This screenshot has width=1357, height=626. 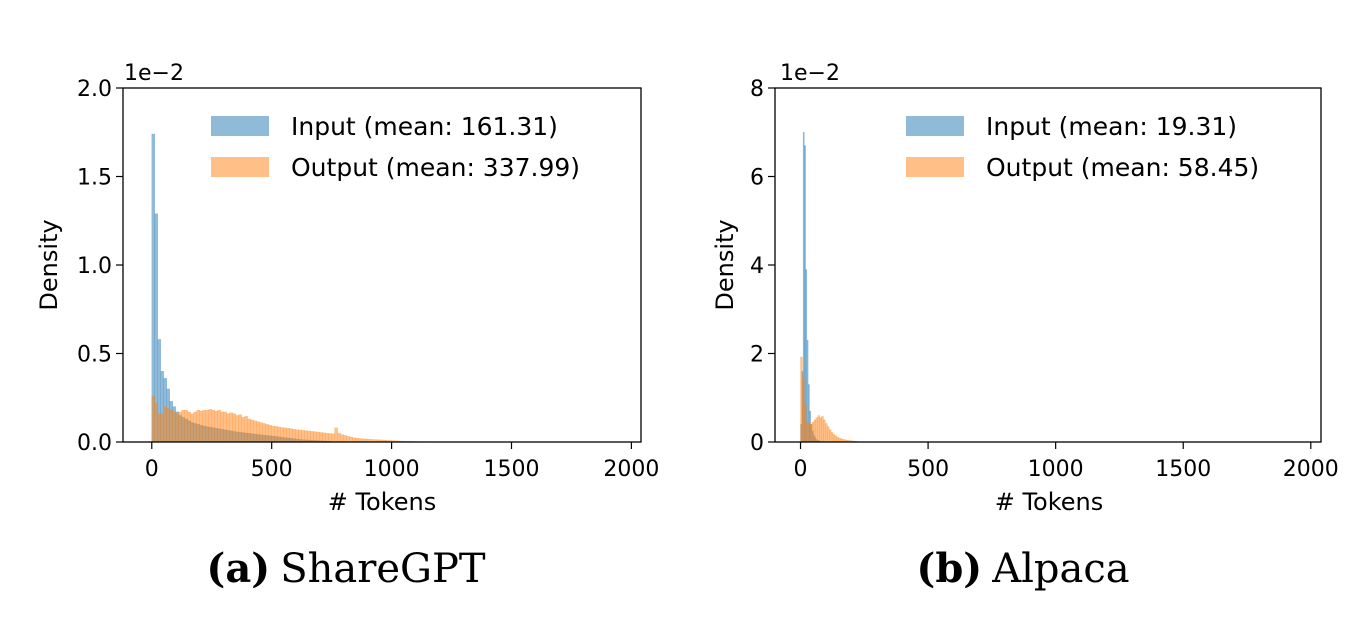 What do you see at coordinates (238, 568) in the screenshot?
I see `panel-a-caption-label: (a)` at bounding box center [238, 568].